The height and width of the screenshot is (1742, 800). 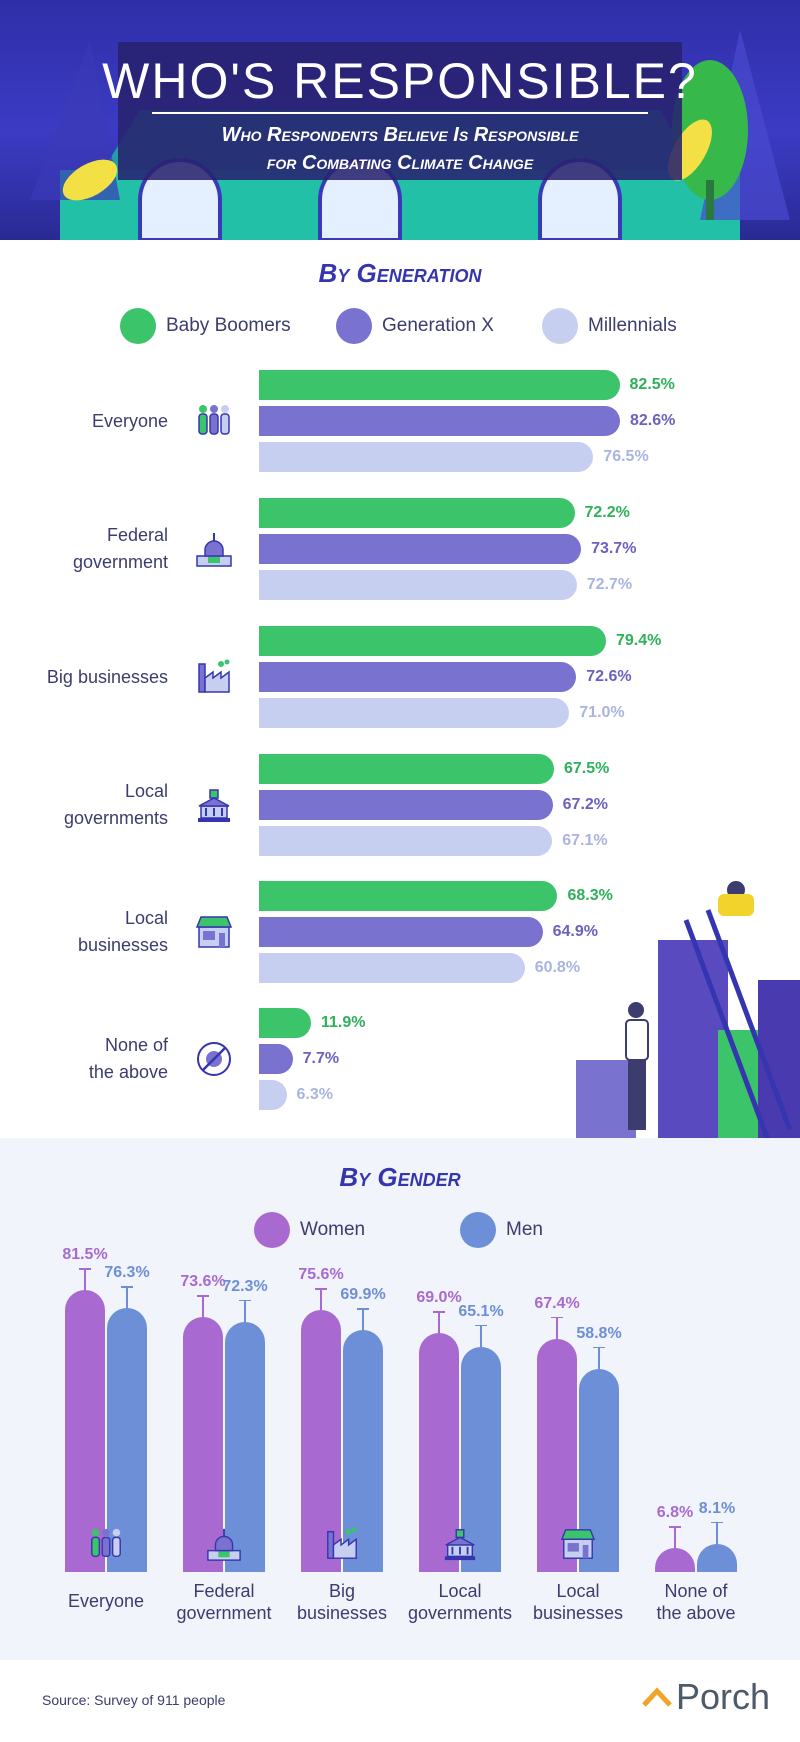 What do you see at coordinates (203, 1296) in the screenshot?
I see `error-cap-federal-government-women` at bounding box center [203, 1296].